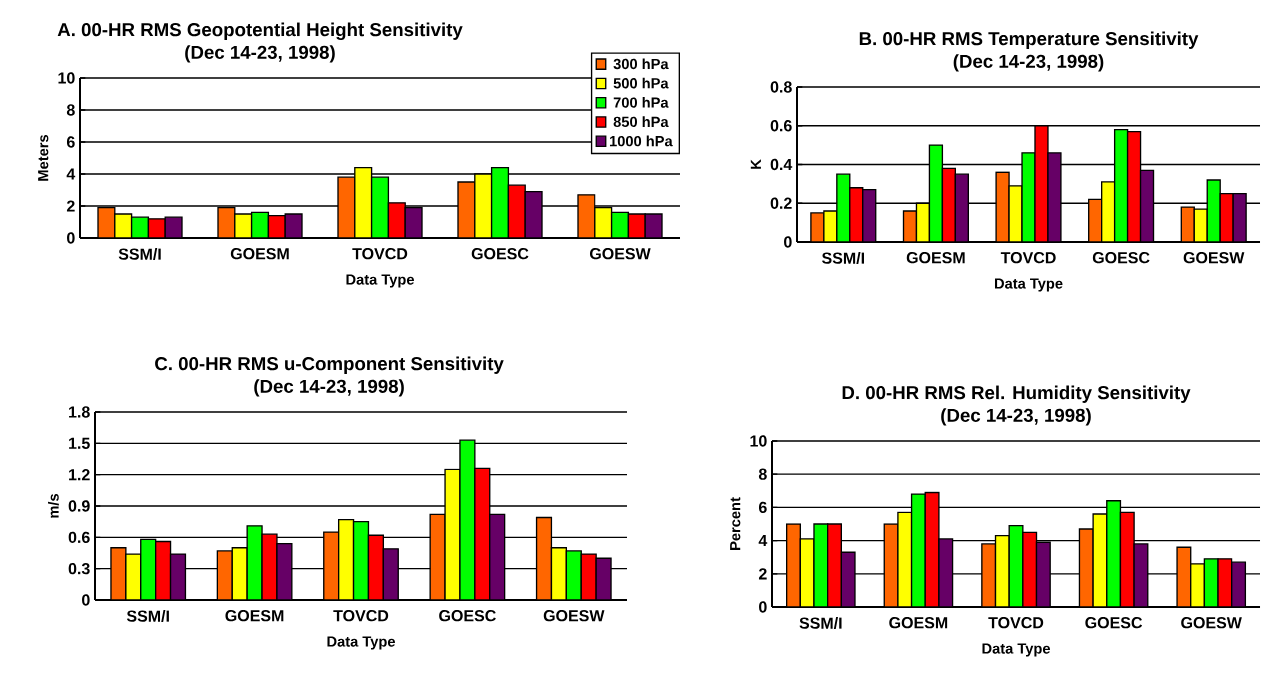 Image resolution: width=1266 pixels, height=678 pixels. Describe the element at coordinates (79, 412) in the screenshot. I see `y-tick-label: 1.8` at that location.